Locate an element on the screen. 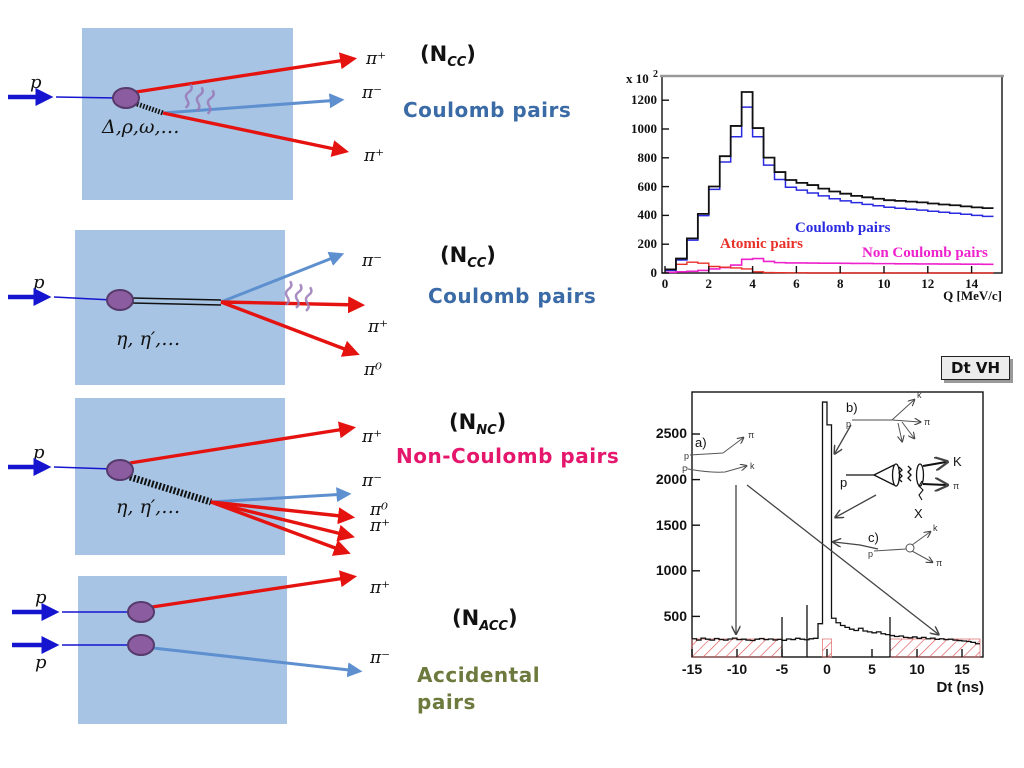 This screenshot has height=768, width=1024. x-ticks is located at coordinates (827, 653).